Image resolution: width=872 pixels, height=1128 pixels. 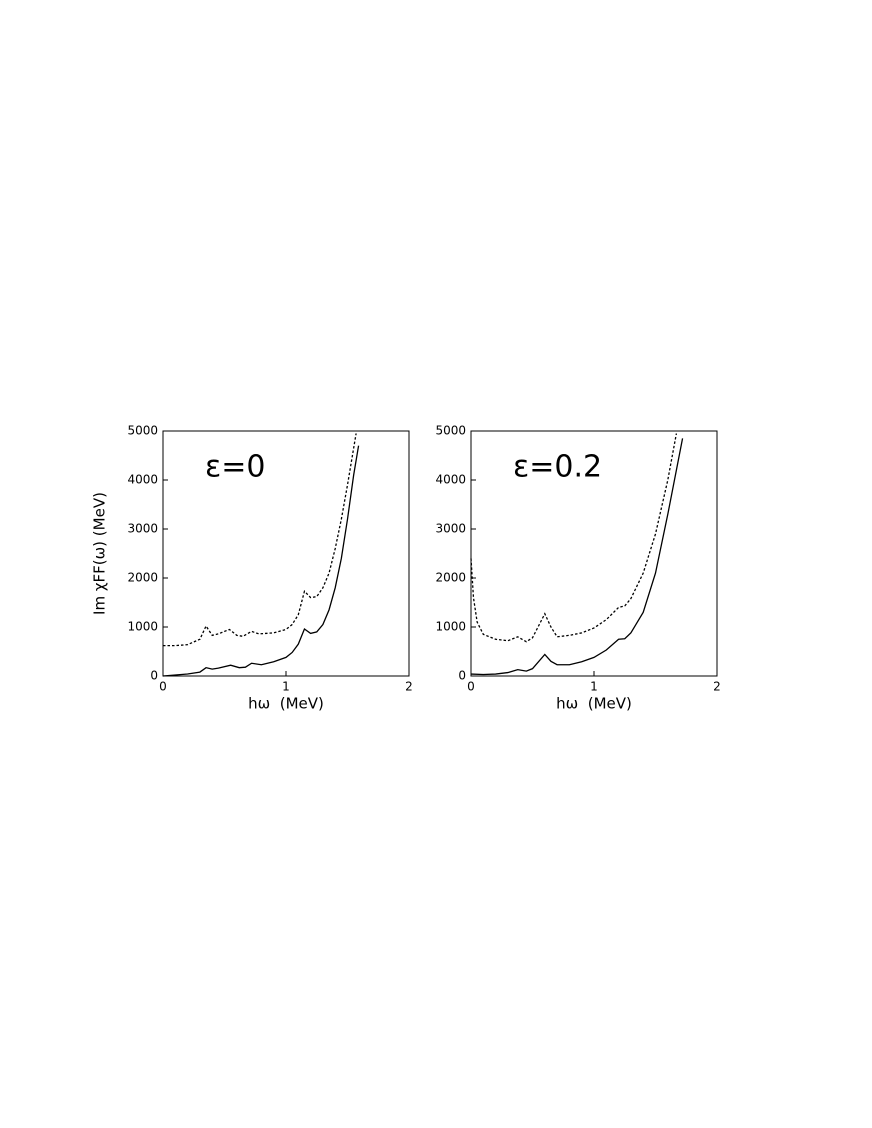 I want to click on annotation: ε=0, so click(x=235, y=467).